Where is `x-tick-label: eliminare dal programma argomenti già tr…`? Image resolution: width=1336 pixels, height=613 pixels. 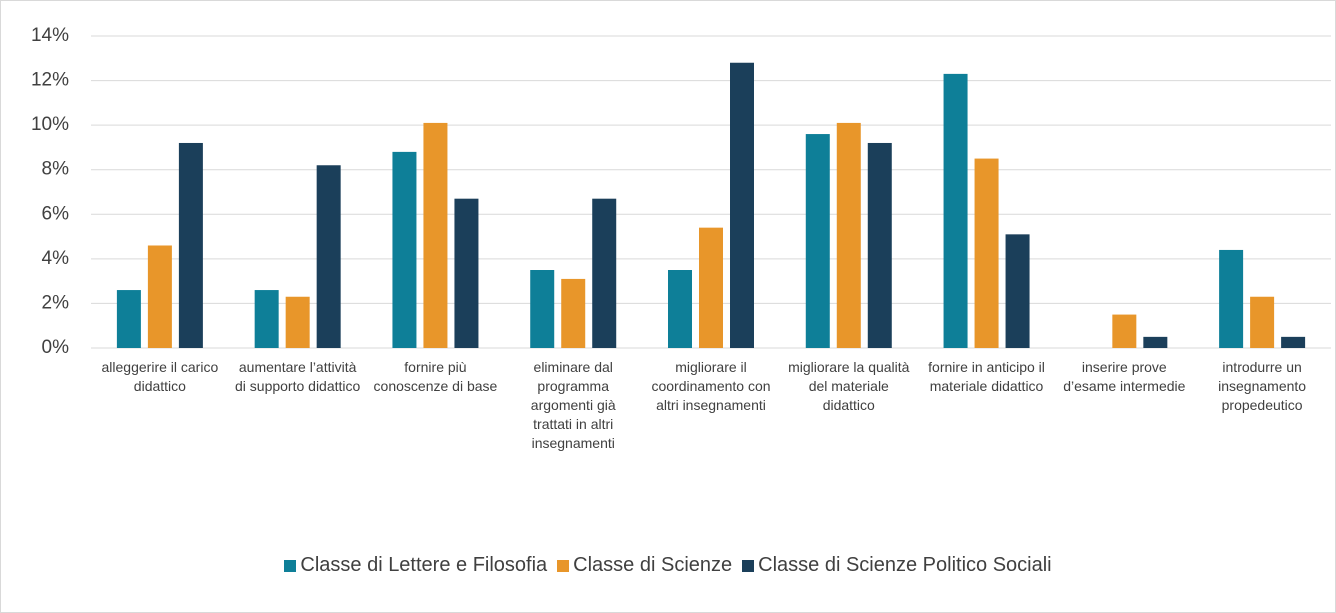 x-tick-label: eliminare dal programma argomenti già tr… is located at coordinates (573, 405).